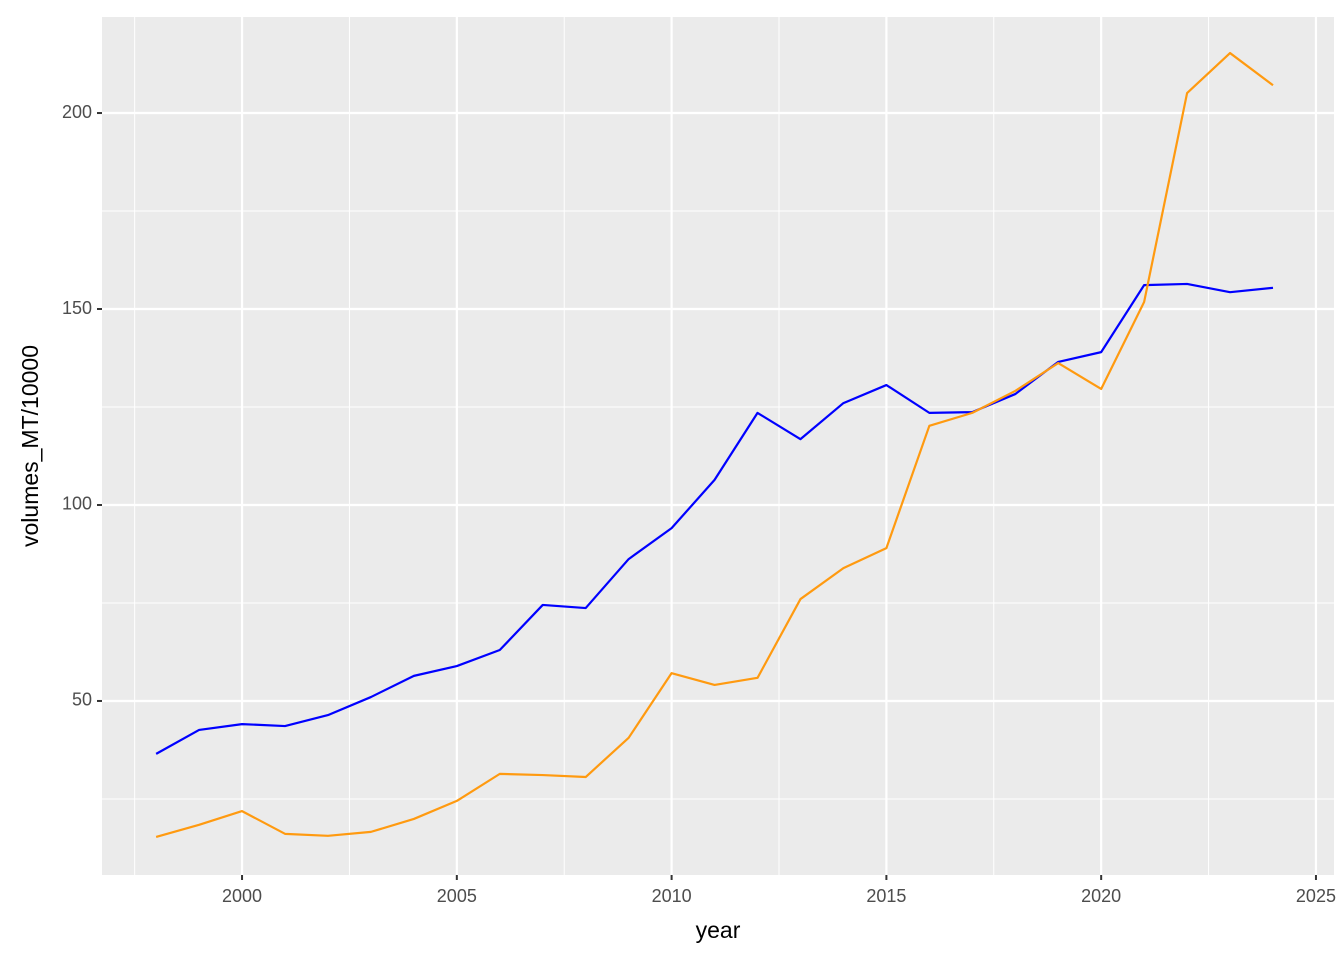 This screenshot has width=1344, height=960. I want to click on x-tick-label: 2000, so click(242, 896).